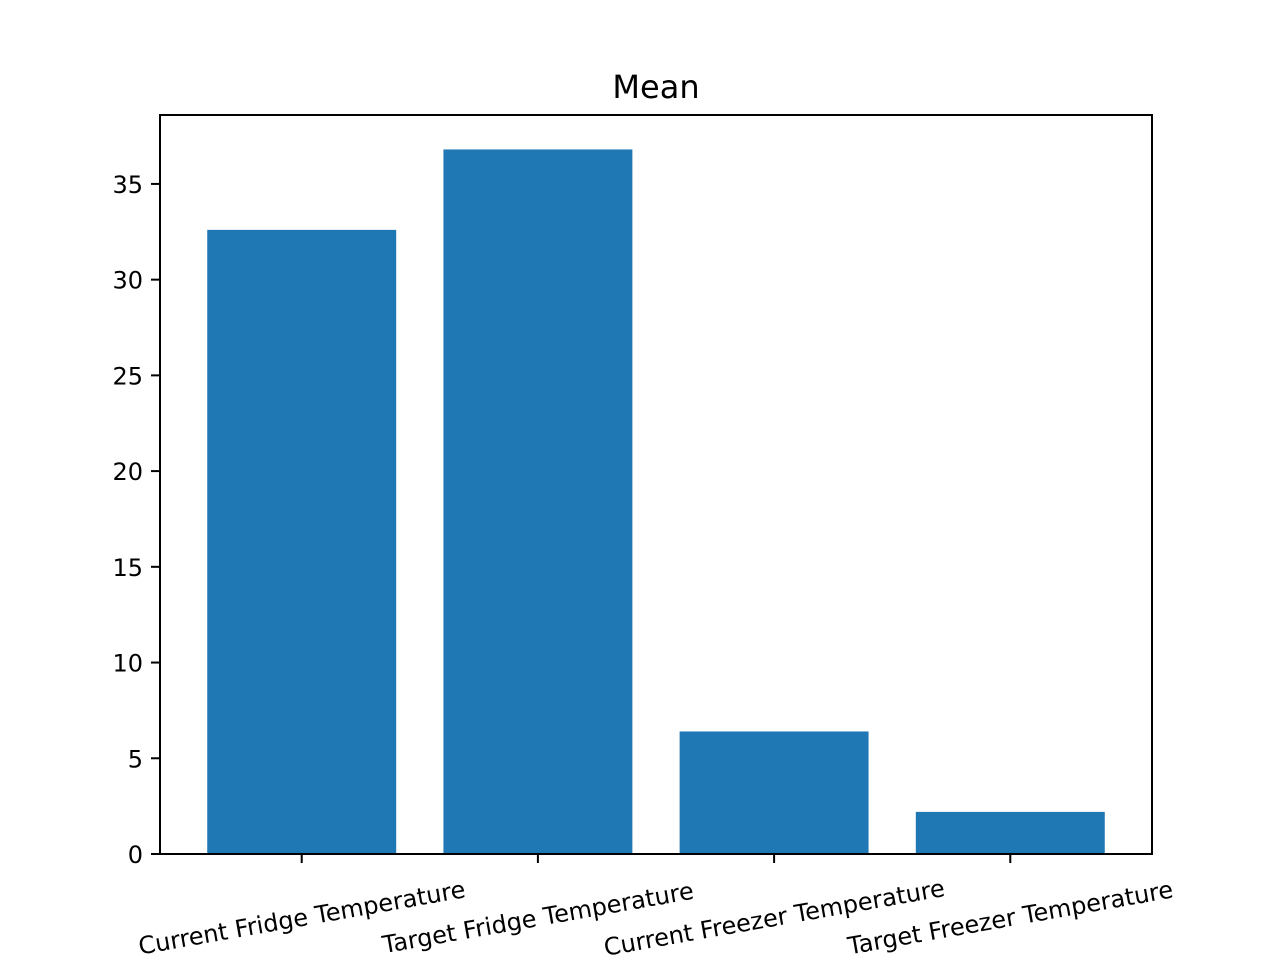 This screenshot has height=960, width=1280. What do you see at coordinates (127, 185) in the screenshot?
I see `y-tick-label: 35` at bounding box center [127, 185].